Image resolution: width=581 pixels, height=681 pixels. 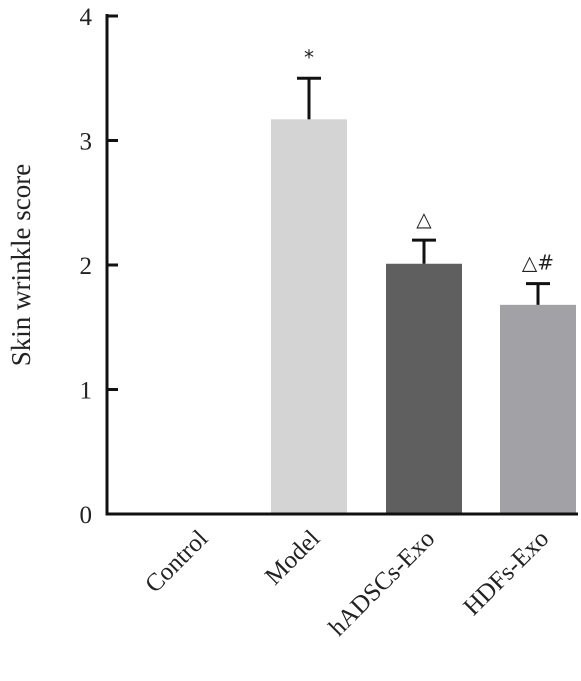 I want to click on x-category-label: hADSCs-Exo, so click(x=382, y=583).